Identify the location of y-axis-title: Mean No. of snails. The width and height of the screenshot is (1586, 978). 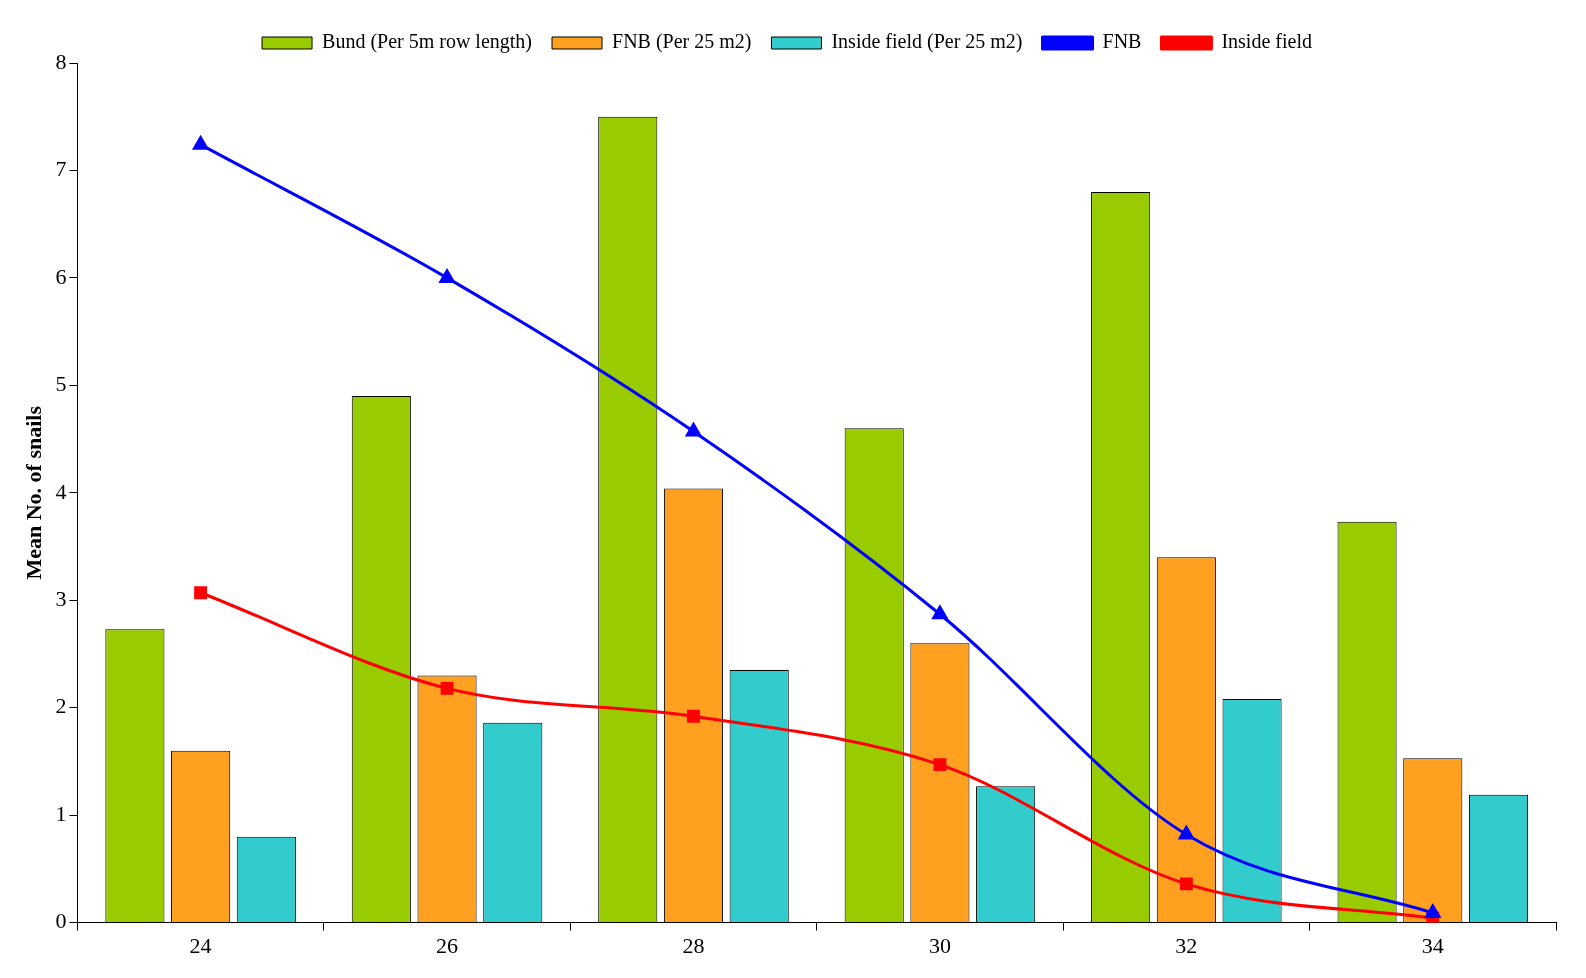
(33, 492).